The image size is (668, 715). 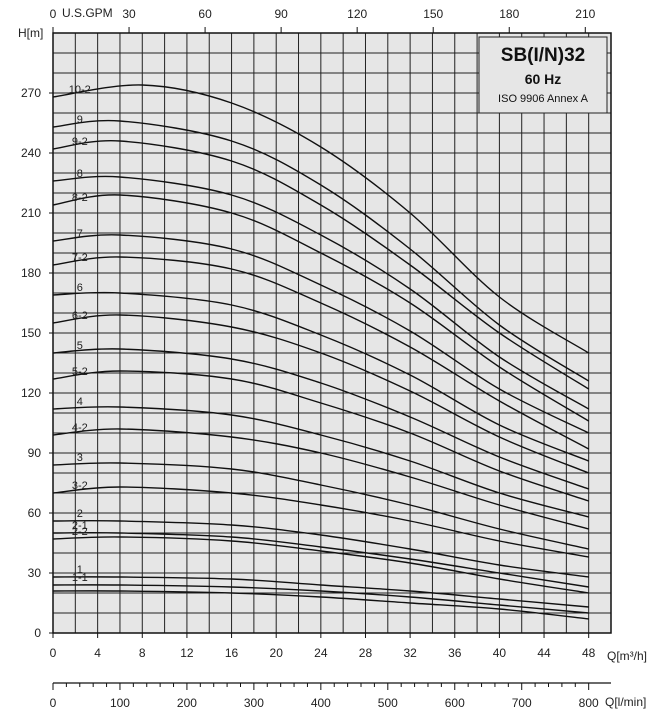 I want to click on curve-label-6: 6, so click(x=80, y=288).